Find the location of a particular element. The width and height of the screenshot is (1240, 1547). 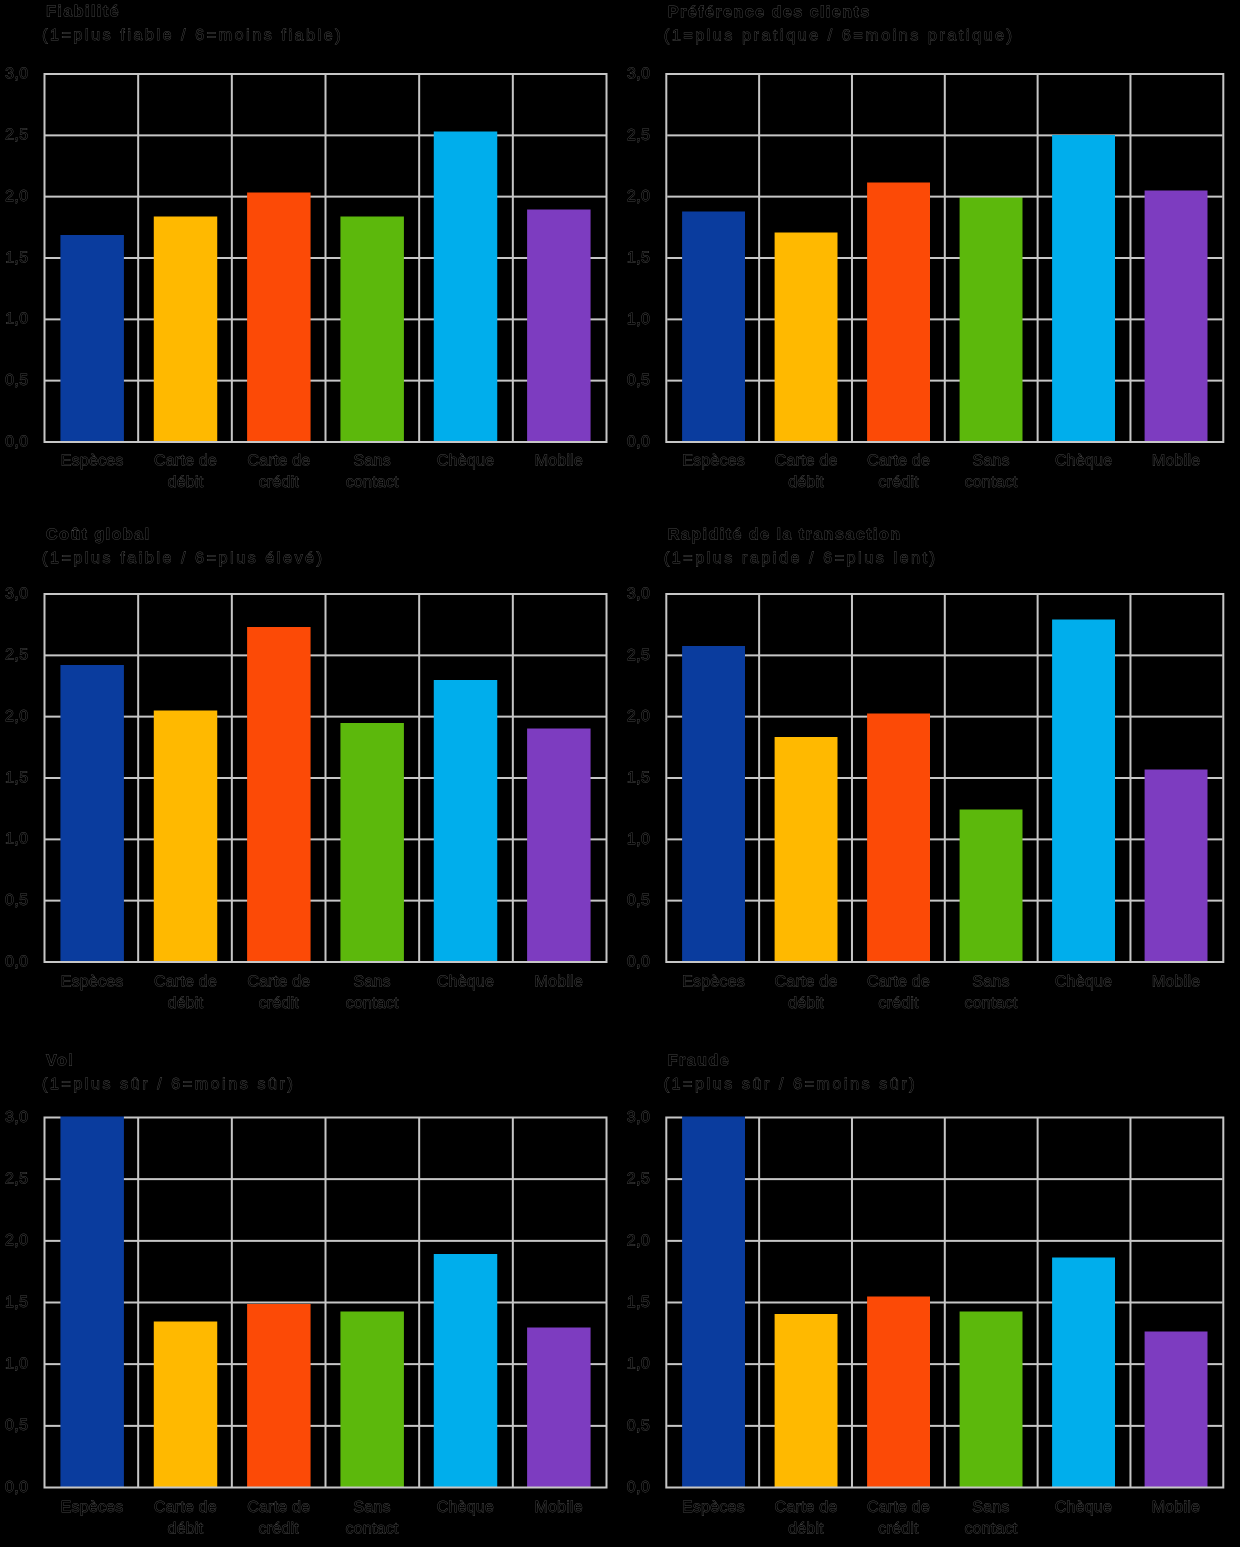

svg-text: Coût global is located at coordinates (98, 535).